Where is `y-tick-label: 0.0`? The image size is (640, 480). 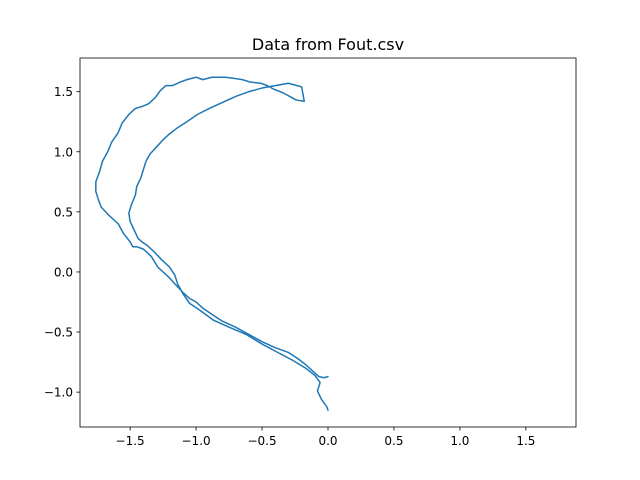 y-tick-label: 0.0 is located at coordinates (63, 272).